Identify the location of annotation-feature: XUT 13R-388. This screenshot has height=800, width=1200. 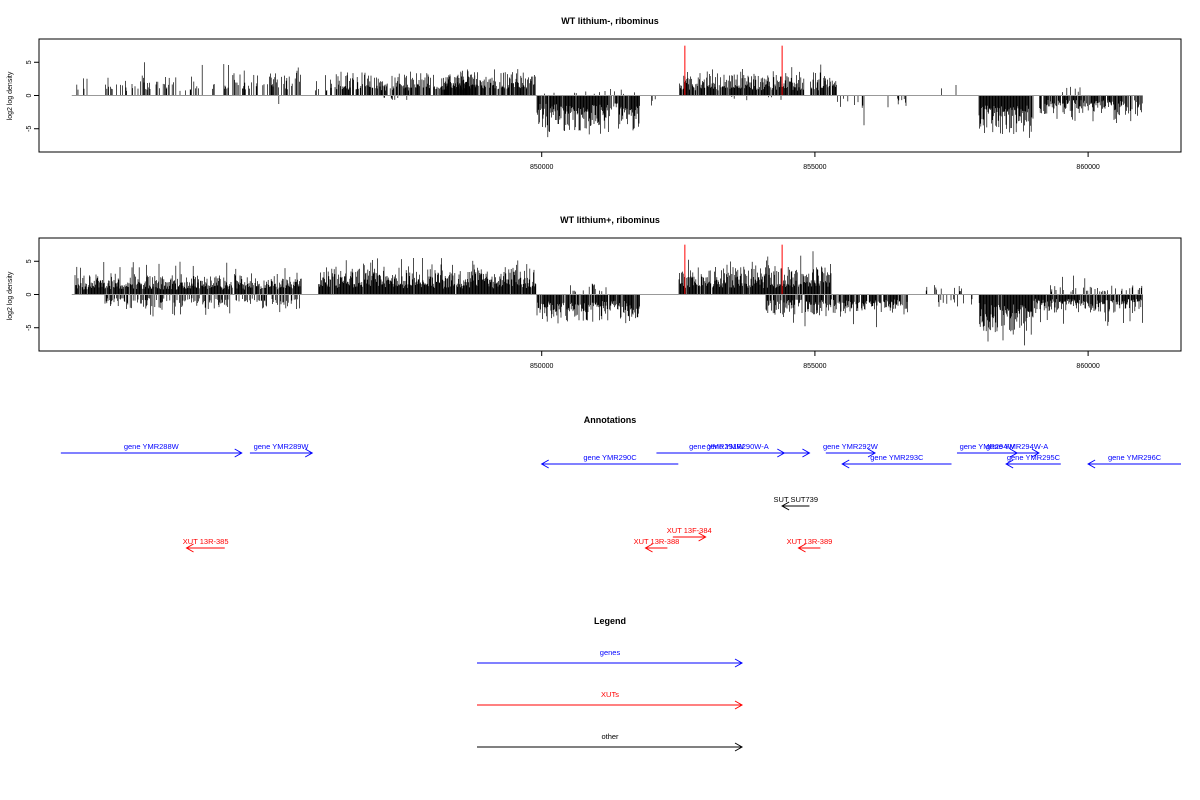
(657, 545).